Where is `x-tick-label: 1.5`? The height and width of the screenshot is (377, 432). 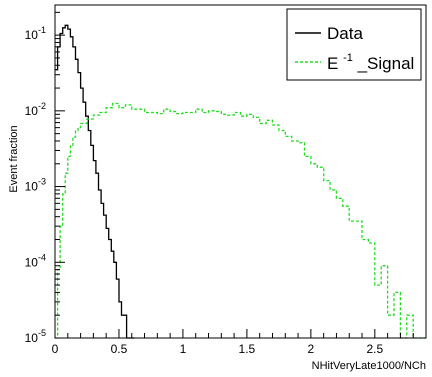
x-tick-label: 1.5 is located at coordinates (247, 349).